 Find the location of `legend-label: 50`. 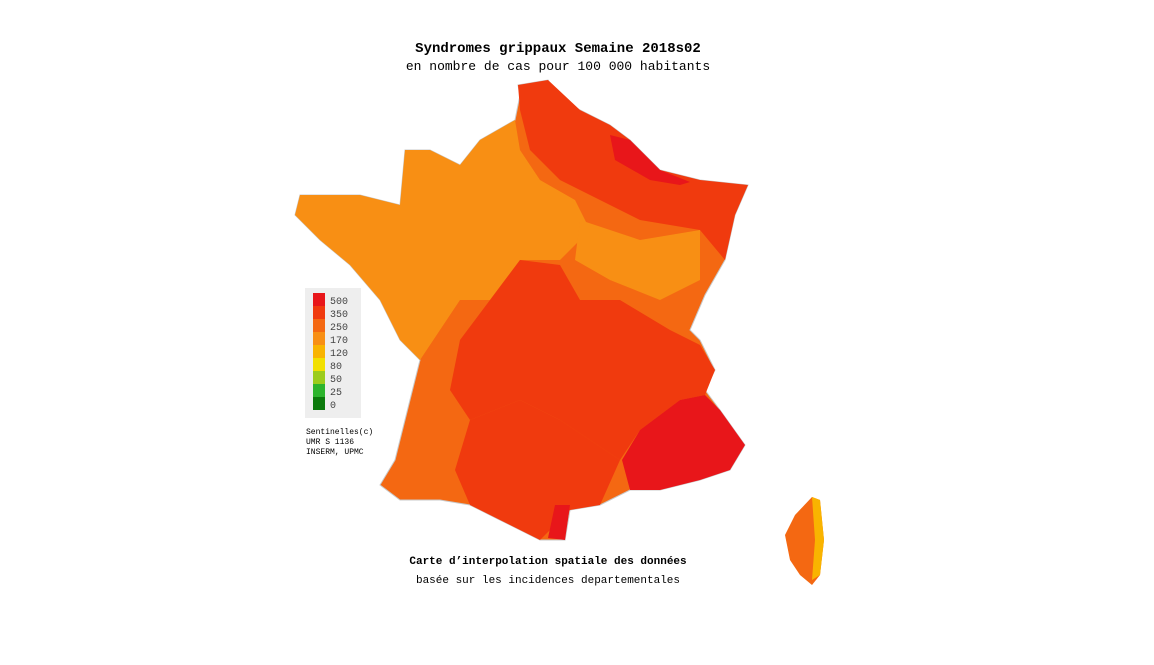

legend-label: 50 is located at coordinates (336, 380).